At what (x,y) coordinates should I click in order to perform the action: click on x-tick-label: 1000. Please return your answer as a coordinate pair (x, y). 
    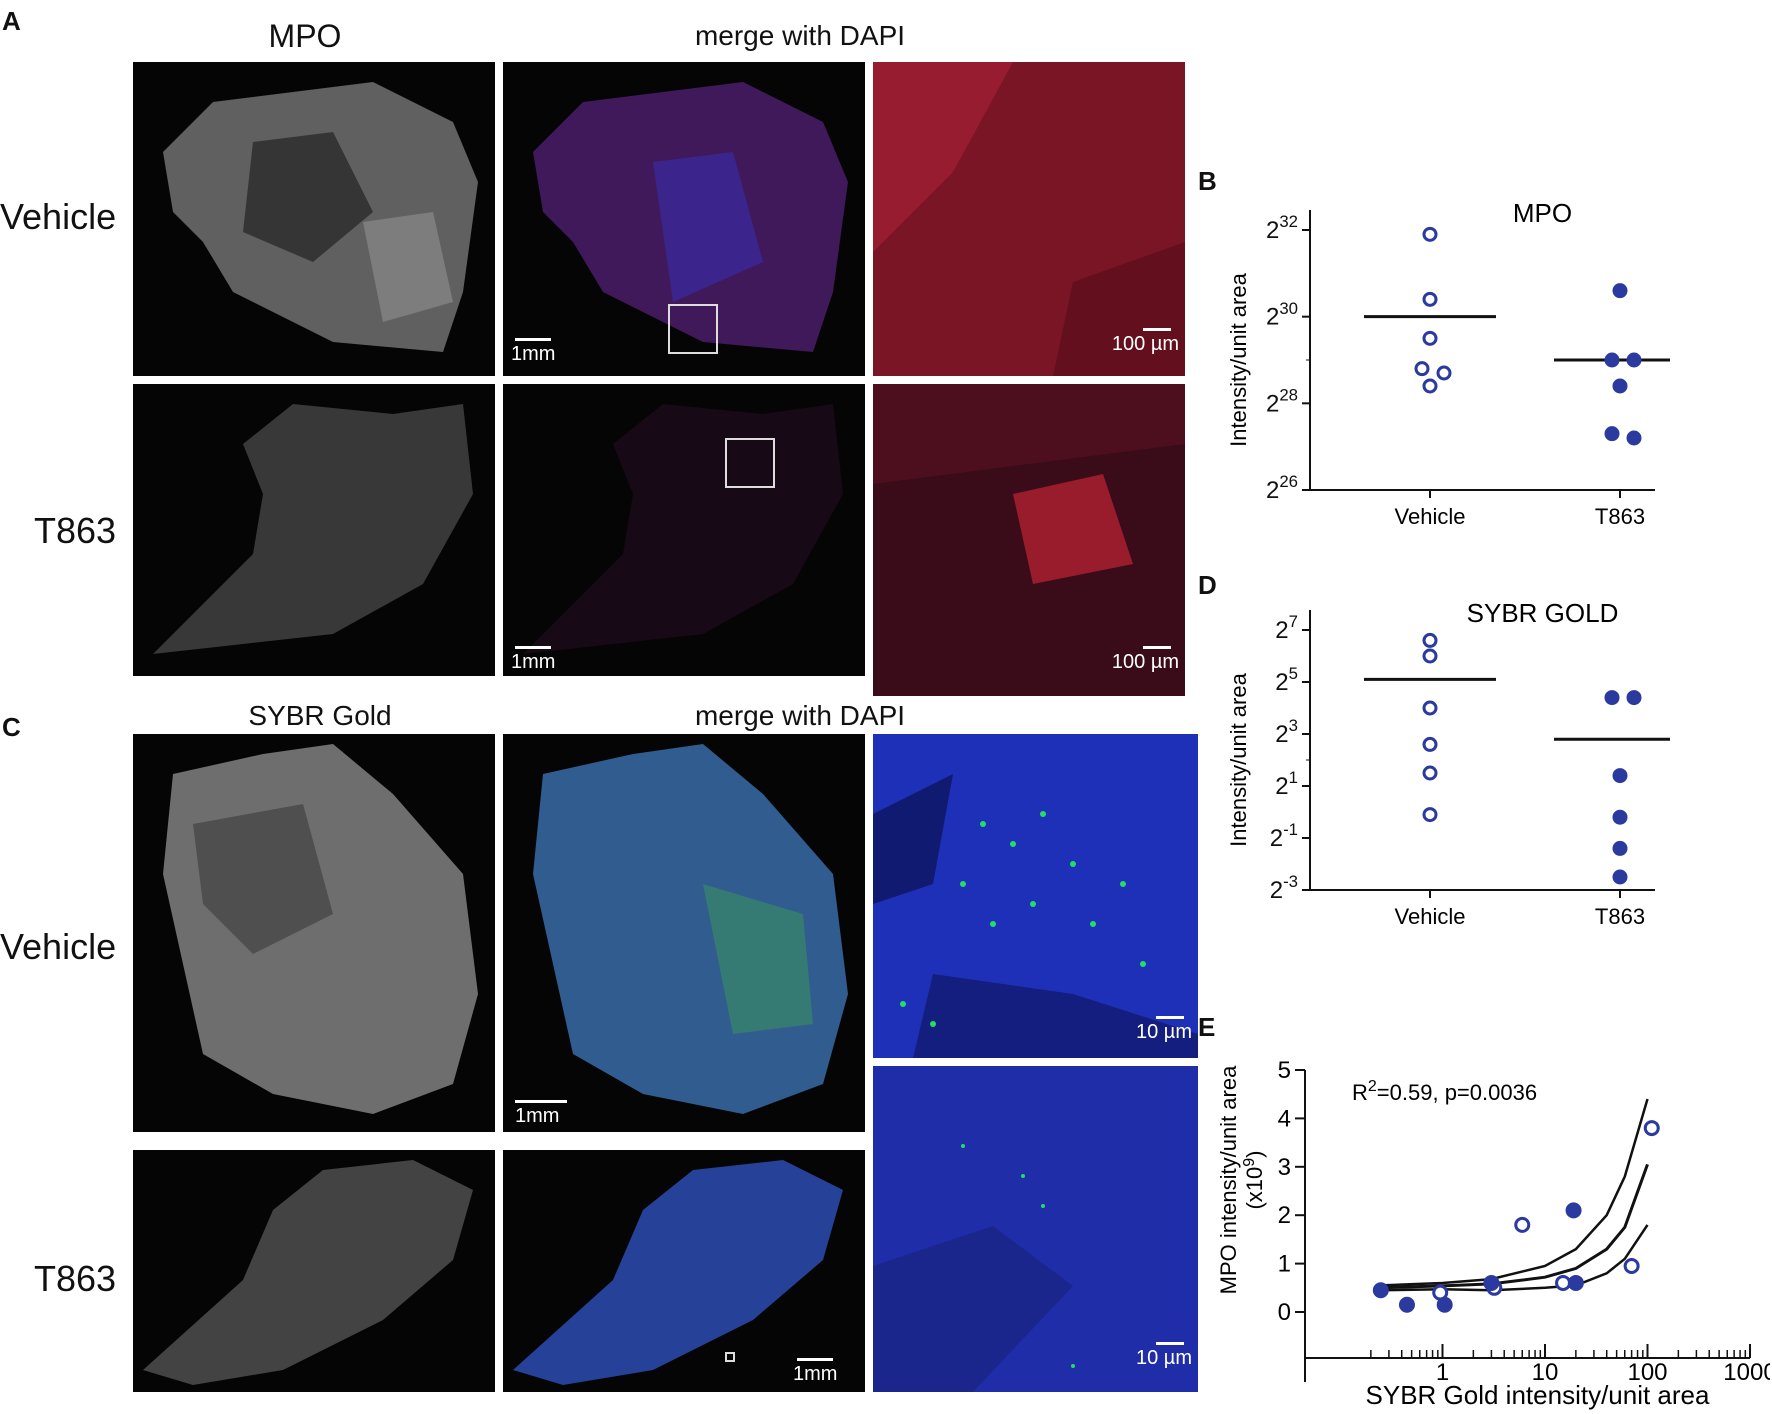
    Looking at the image, I should click on (1746, 1372).